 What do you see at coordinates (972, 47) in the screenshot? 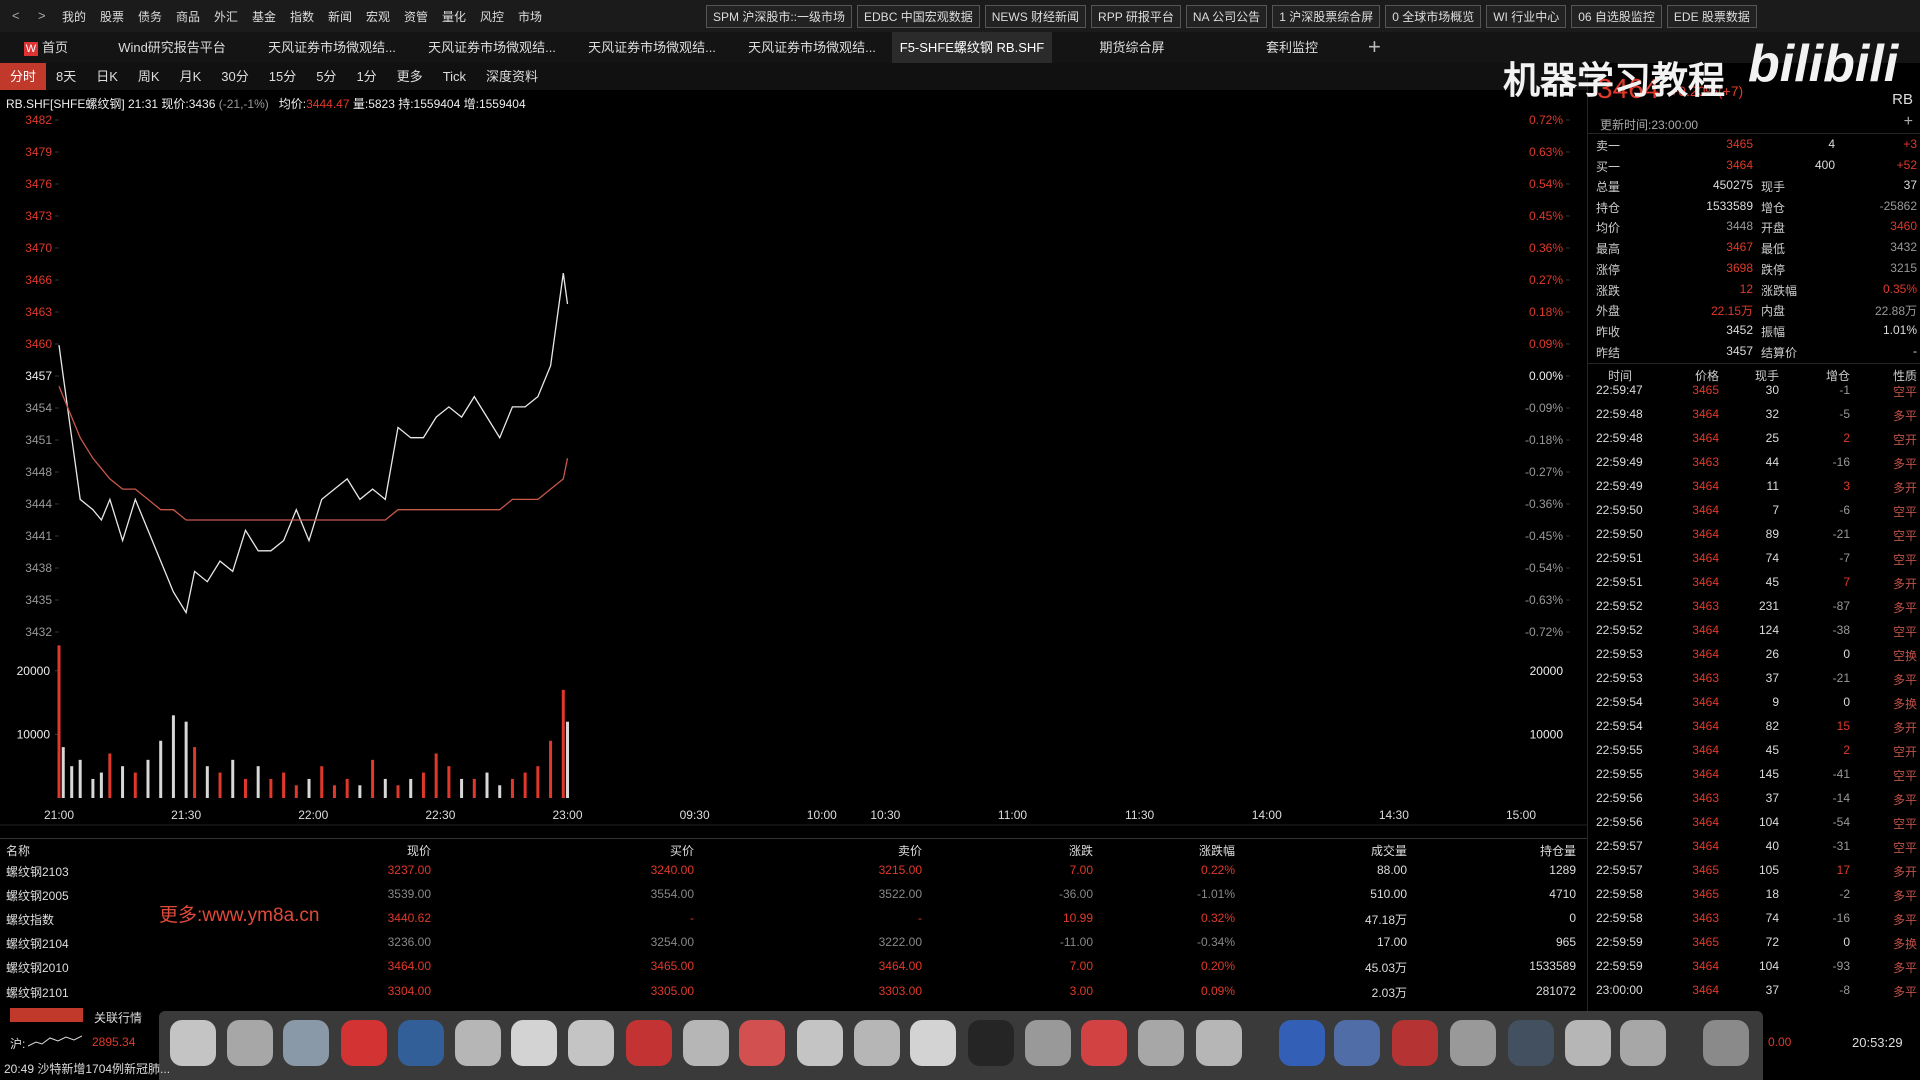
I see `tab: F5-SHFE螺纹钢 RB.SHF` at bounding box center [972, 47].